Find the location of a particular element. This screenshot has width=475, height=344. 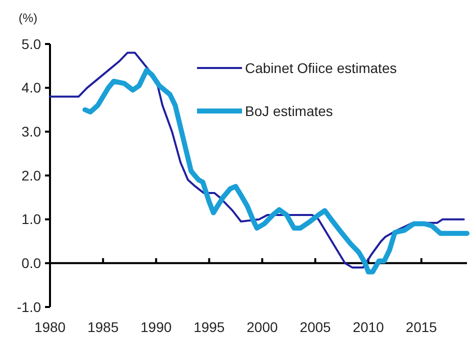

y-tick-label: 4.0 is located at coordinates (32, 88).